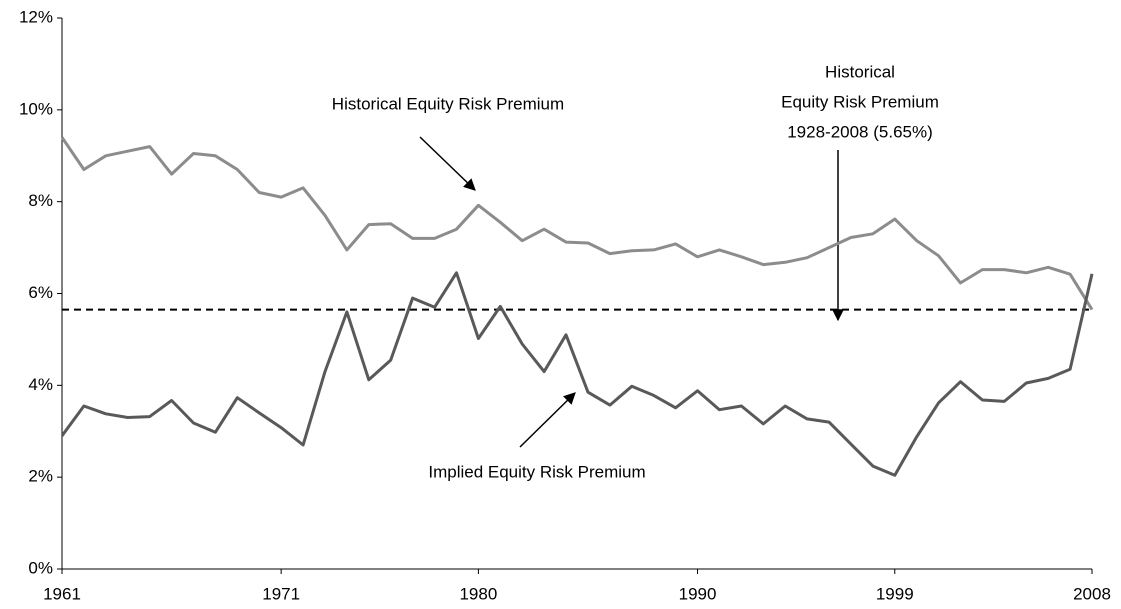 The image size is (1121, 609). What do you see at coordinates (62, 593) in the screenshot?
I see `x-tick-label: 1961` at bounding box center [62, 593].